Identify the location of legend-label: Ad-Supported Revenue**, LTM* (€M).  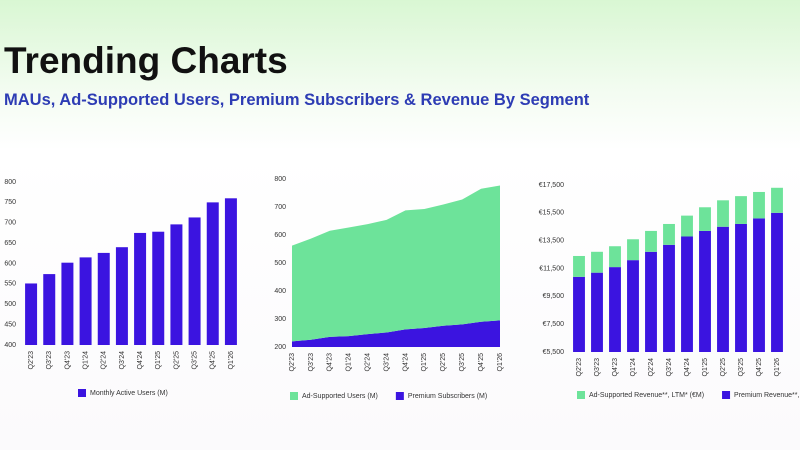
(646, 395).